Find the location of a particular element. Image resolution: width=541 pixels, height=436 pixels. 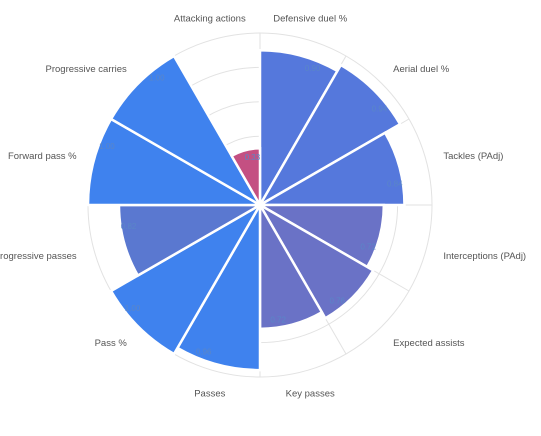

value-label-defensive-duel: 0.90 is located at coordinates (313, 68).